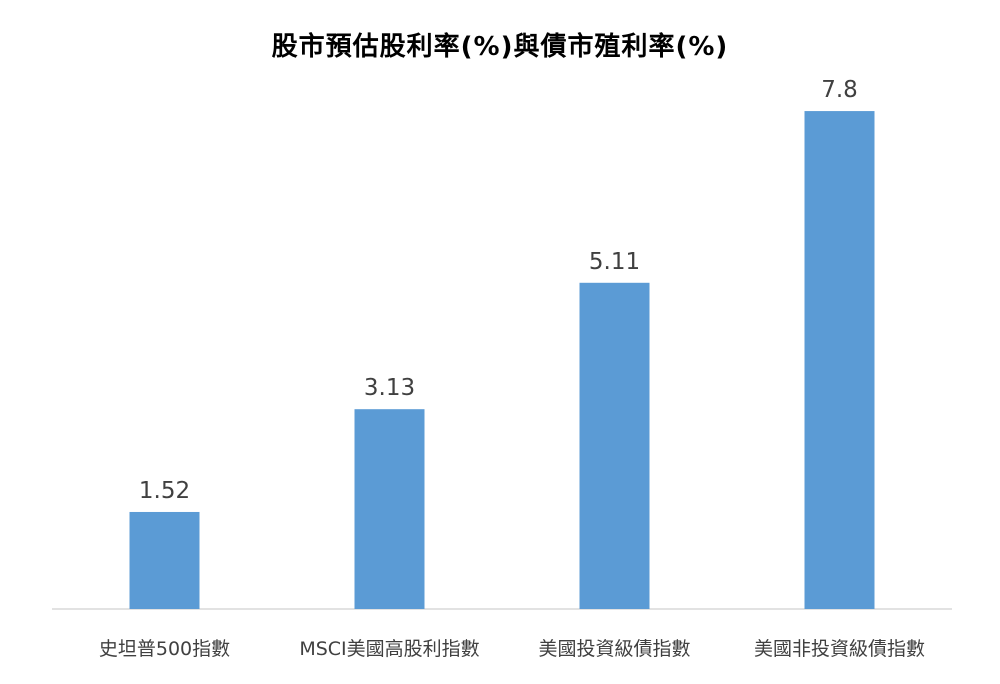  Describe the element at coordinates (614, 262) in the screenshot. I see `data-label-2: 5.11` at that location.